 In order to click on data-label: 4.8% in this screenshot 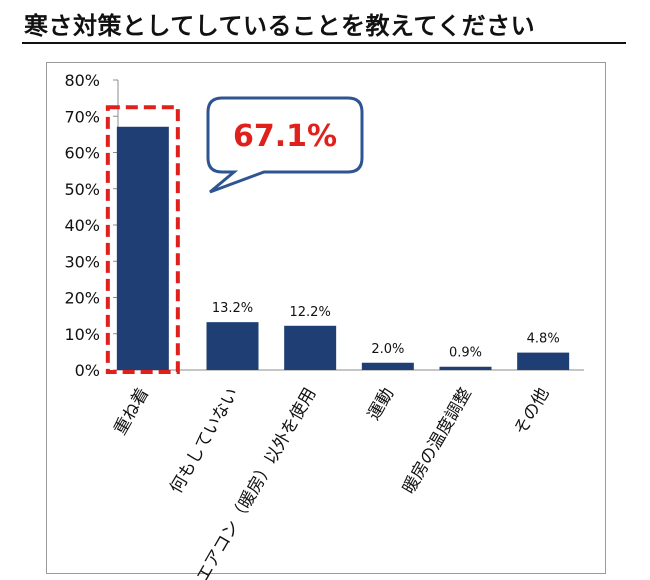, I will do `click(543, 339)`.